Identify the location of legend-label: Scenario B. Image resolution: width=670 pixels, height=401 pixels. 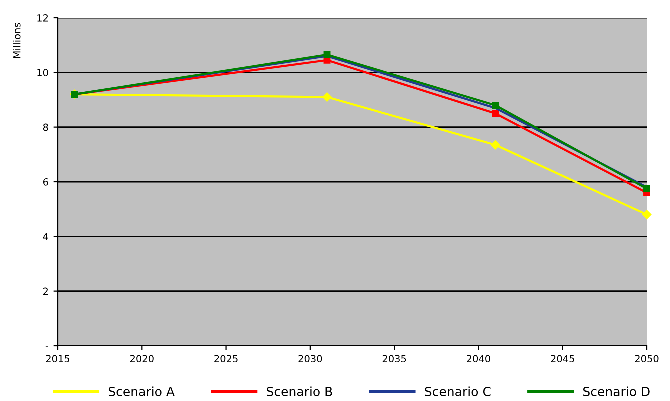
(299, 391).